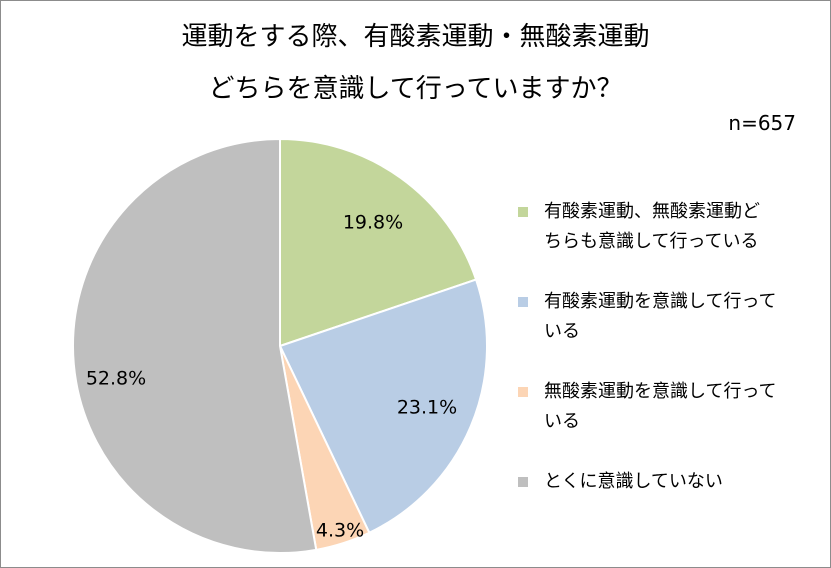  I want to click on sample-size-label: n=657, so click(762, 123).